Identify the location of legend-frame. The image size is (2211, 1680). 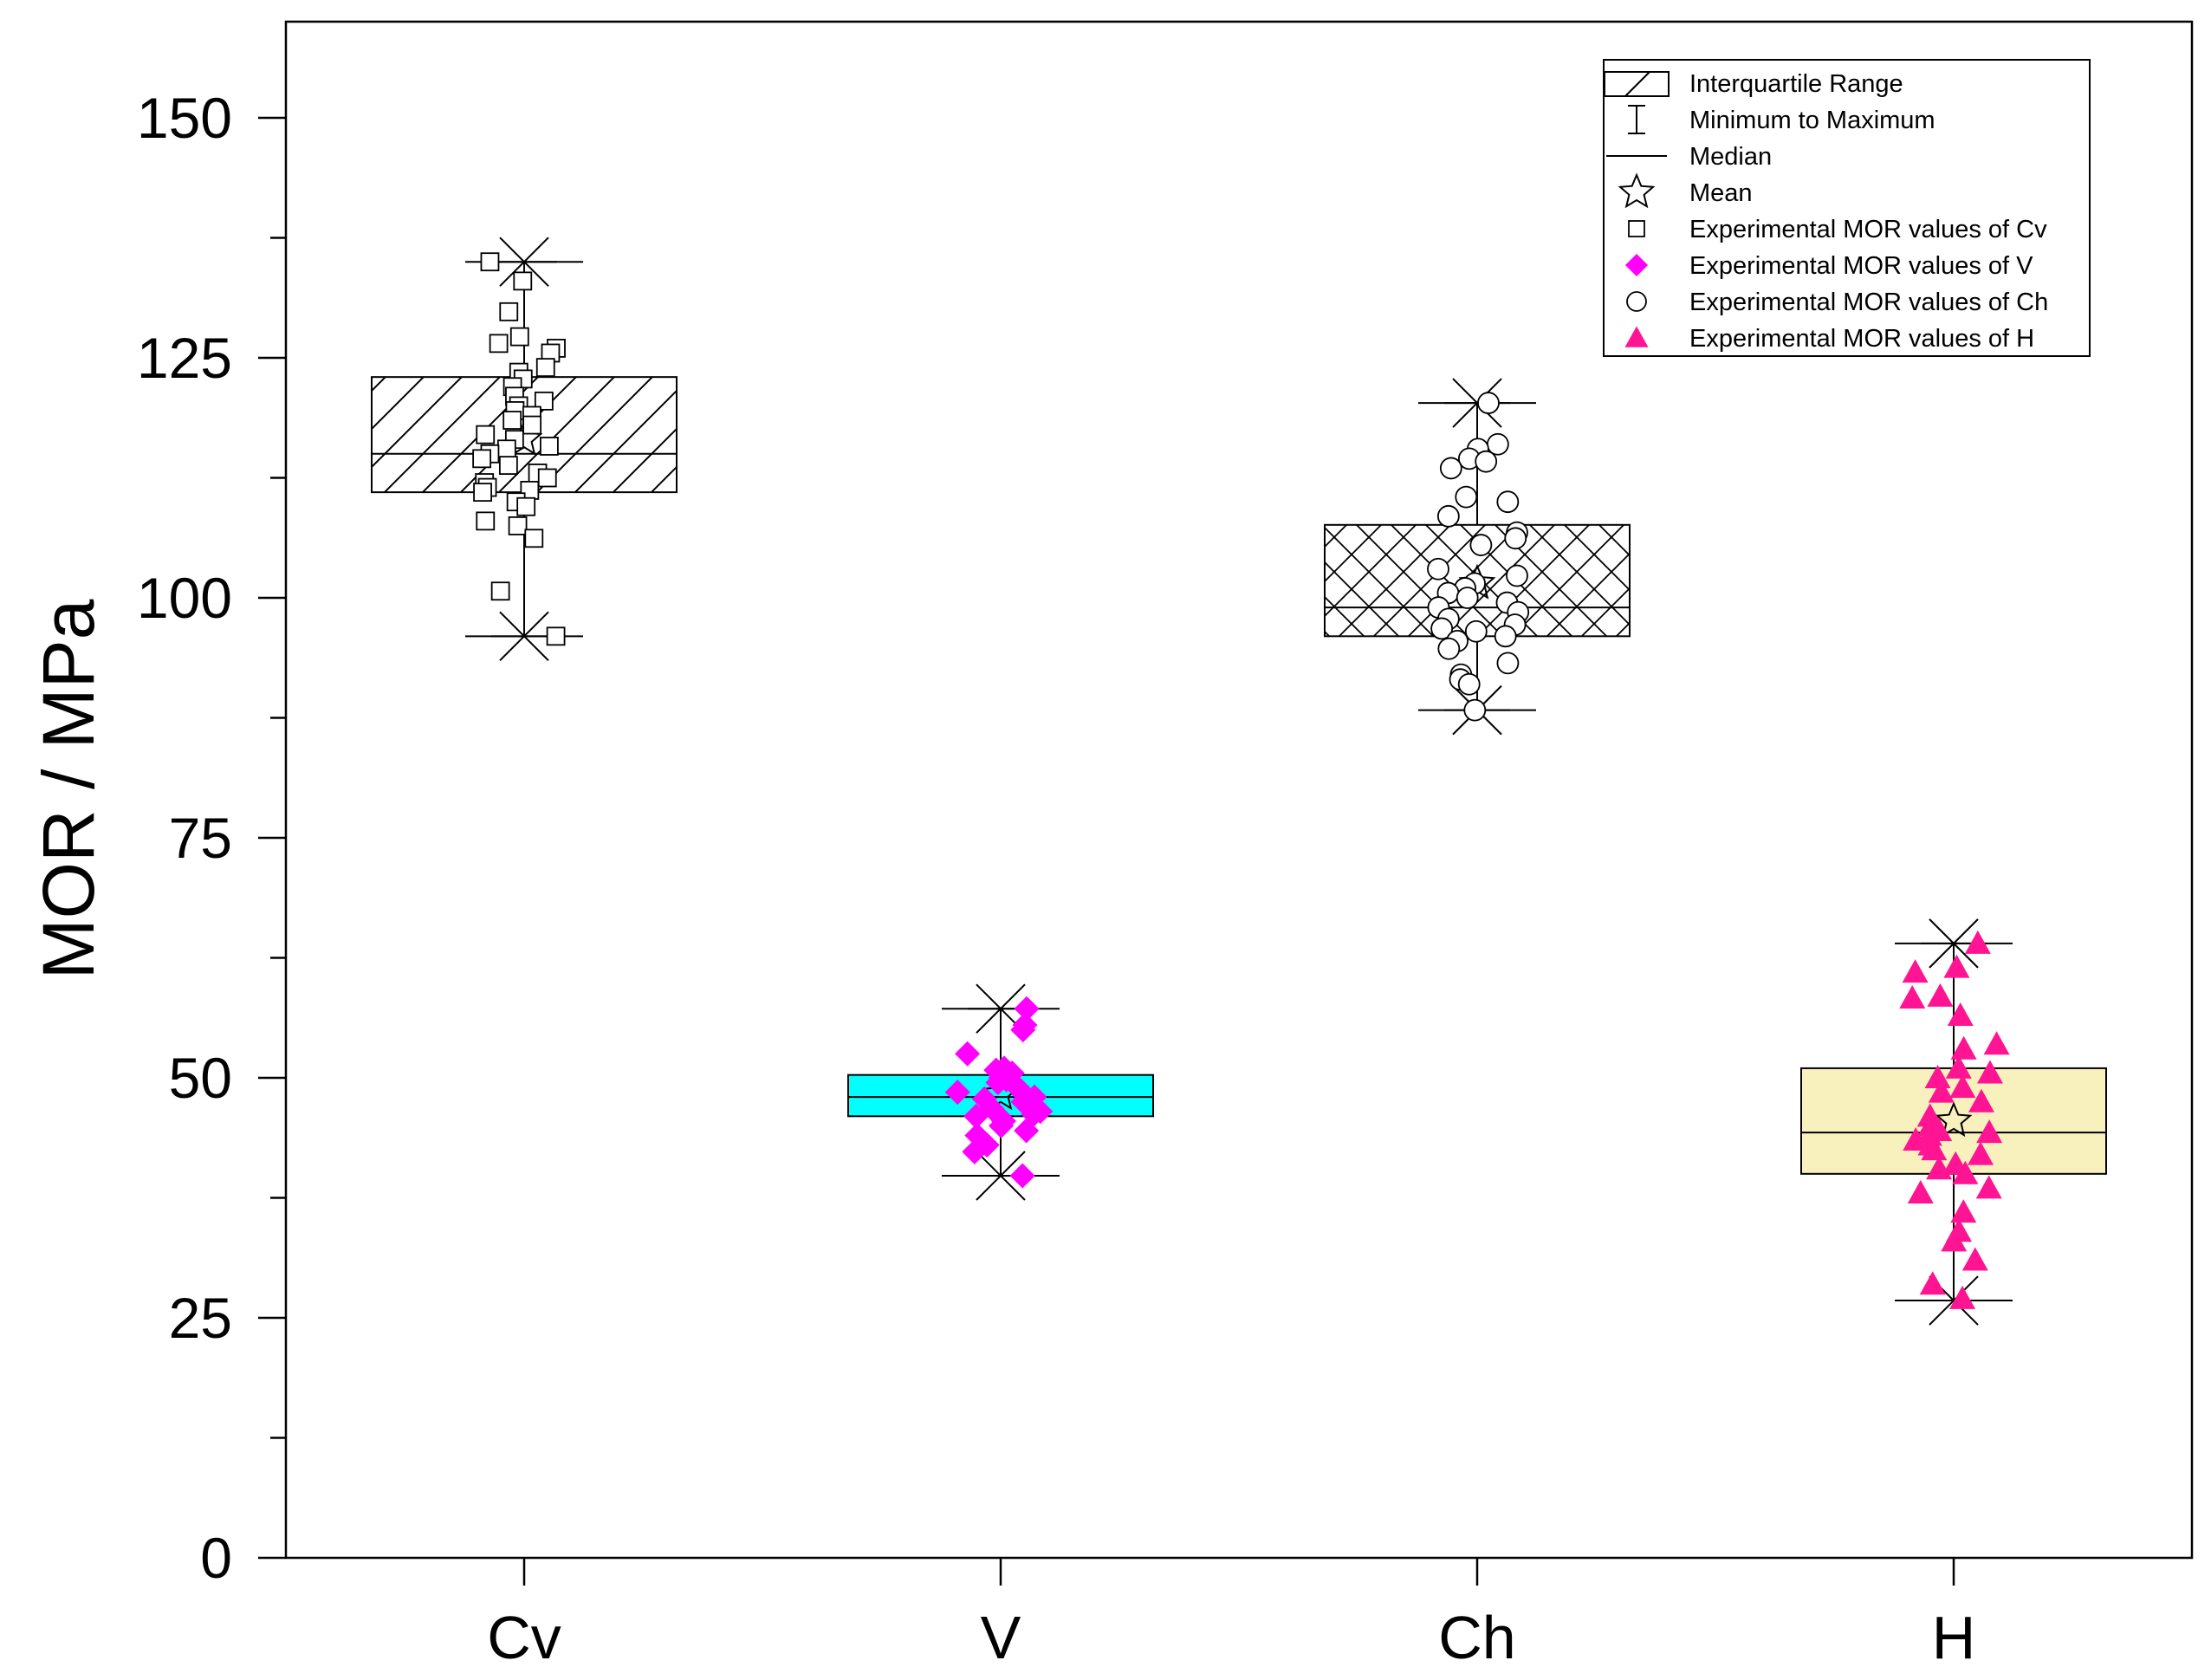
(1847, 208).